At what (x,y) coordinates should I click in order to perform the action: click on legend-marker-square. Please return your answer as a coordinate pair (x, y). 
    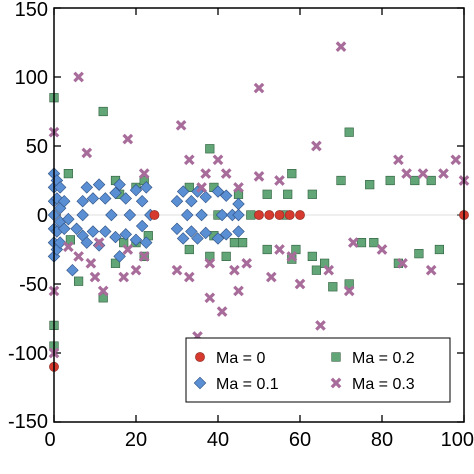
    Looking at the image, I should click on (336, 357).